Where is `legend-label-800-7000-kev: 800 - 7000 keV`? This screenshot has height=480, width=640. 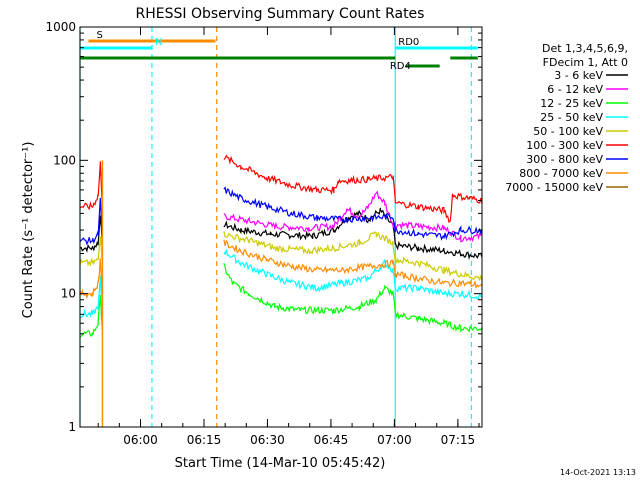 legend-label-800-7000-kev: 800 - 7000 keV is located at coordinates (561, 173).